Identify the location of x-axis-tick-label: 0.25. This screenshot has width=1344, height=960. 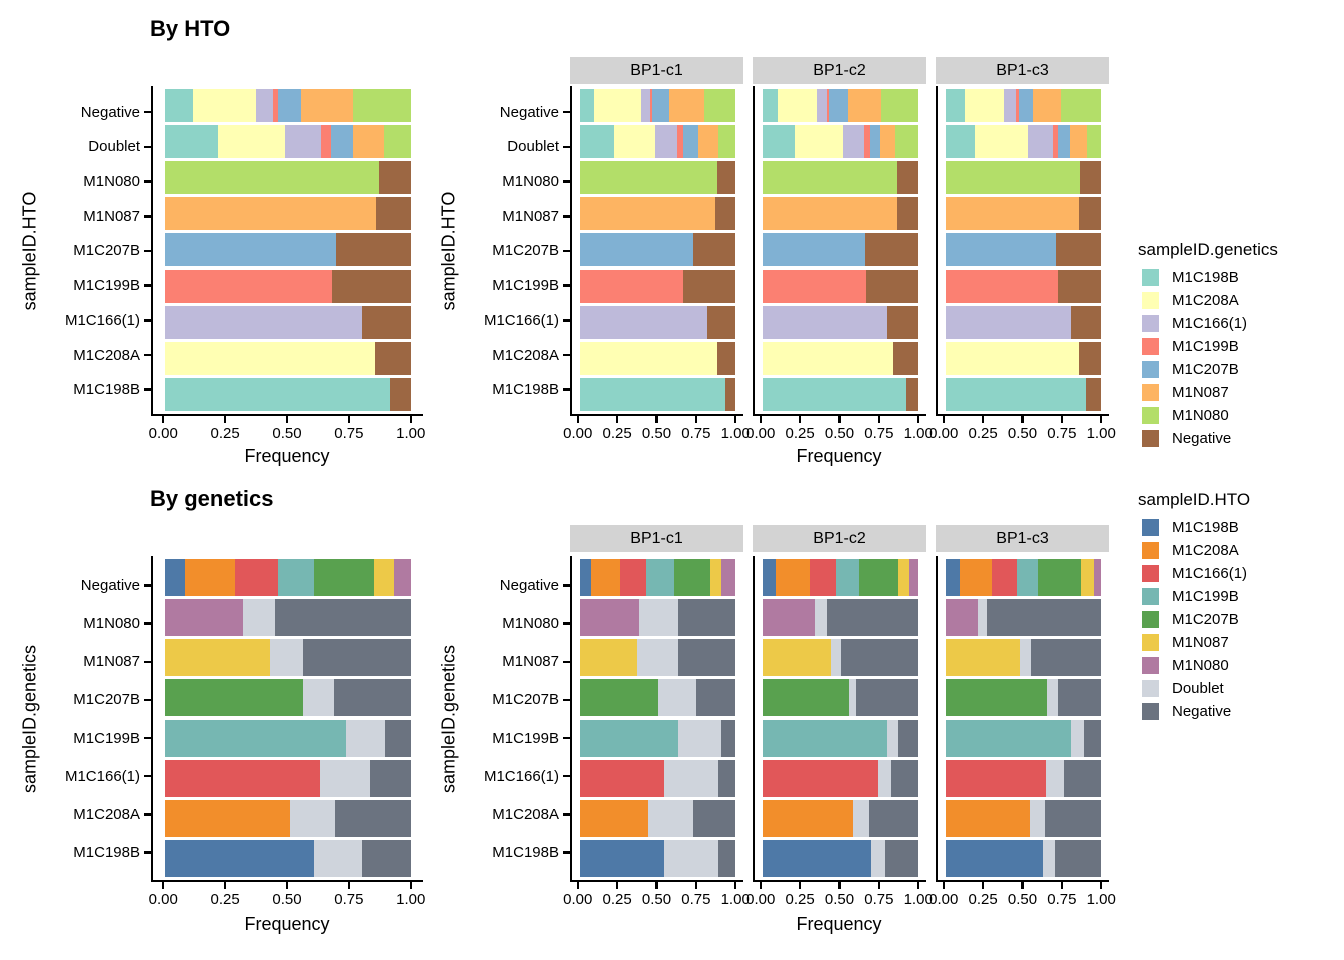
(800, 433).